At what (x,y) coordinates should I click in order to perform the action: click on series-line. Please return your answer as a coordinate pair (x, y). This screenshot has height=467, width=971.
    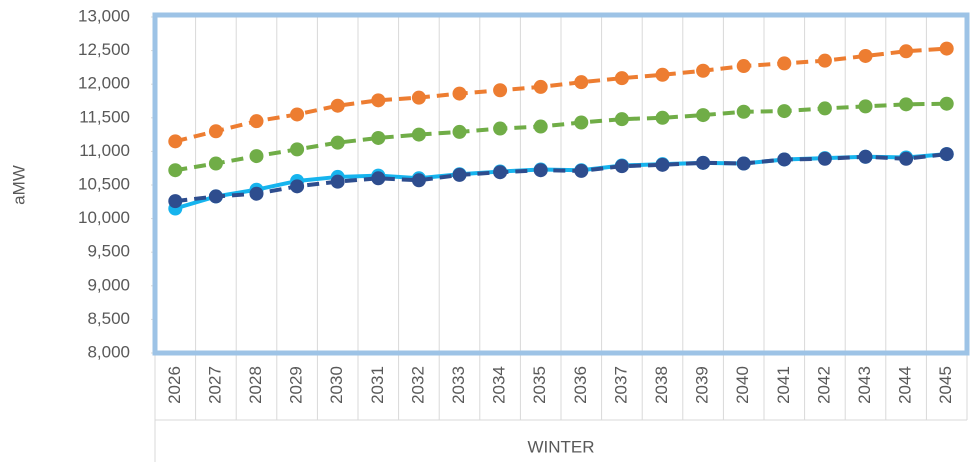
    Looking at the image, I should click on (561, 178).